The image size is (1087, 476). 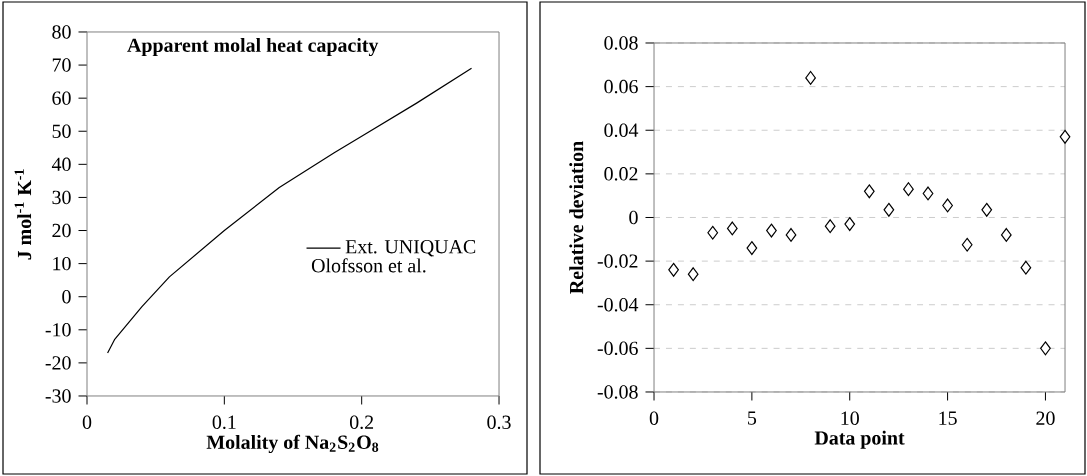 What do you see at coordinates (499, 422) in the screenshot?
I see `x-tick-label: 0.3` at bounding box center [499, 422].